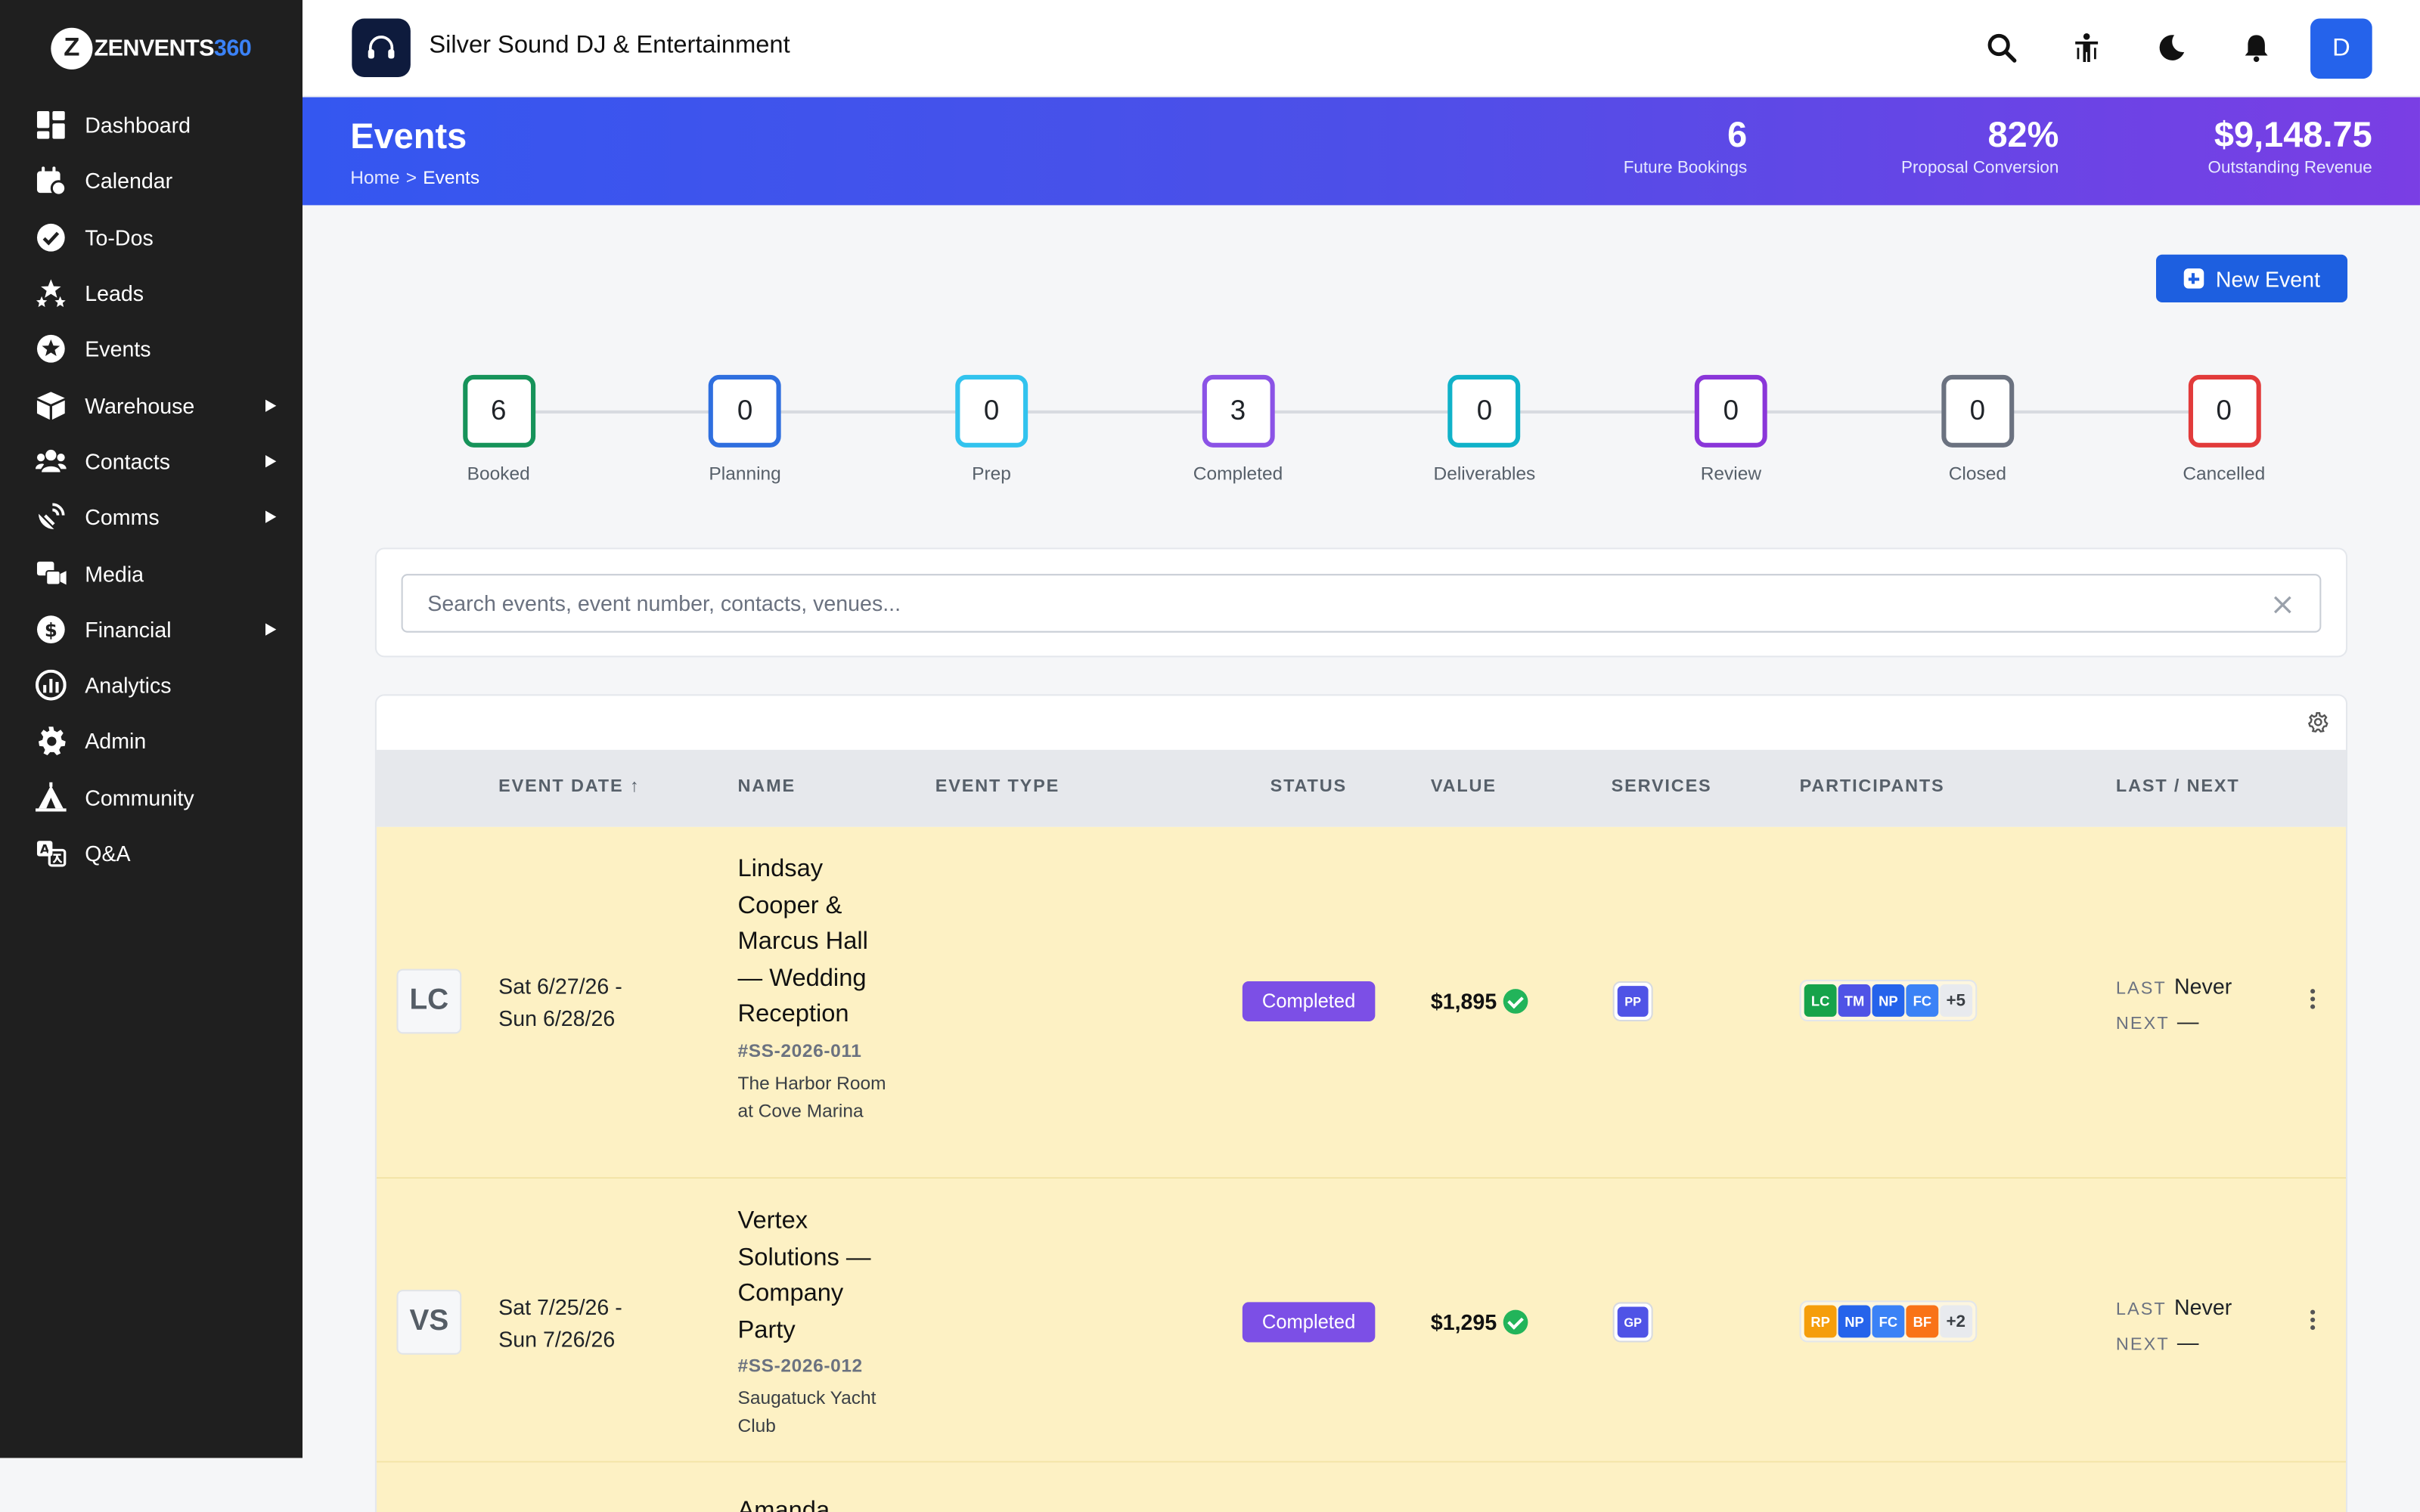 The height and width of the screenshot is (1512, 2420). Describe the element at coordinates (2193, 278) in the screenshot. I see `plus-square-icon` at that location.